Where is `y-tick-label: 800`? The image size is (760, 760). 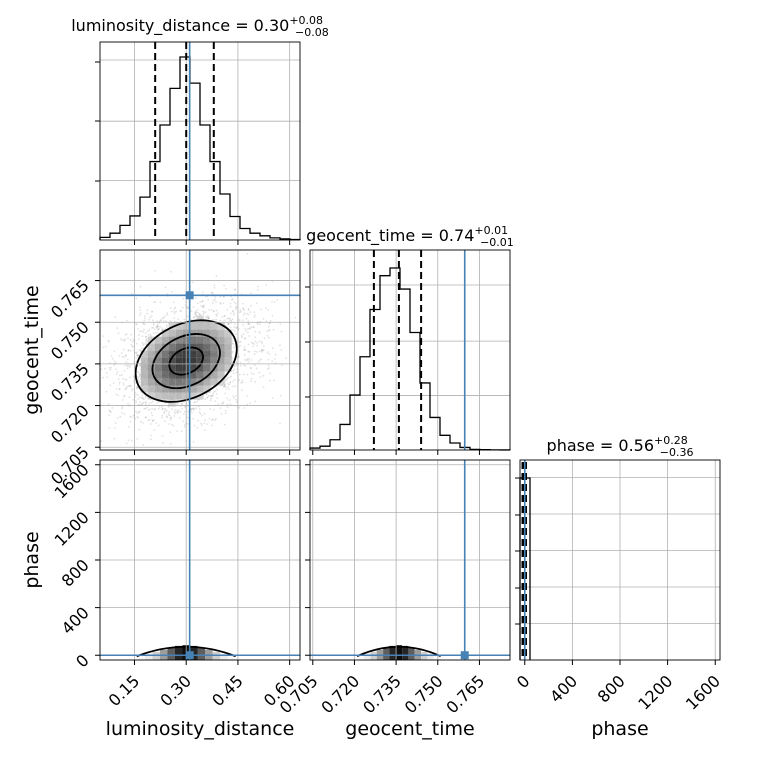
y-tick-label: 800 is located at coordinates (75, 572).